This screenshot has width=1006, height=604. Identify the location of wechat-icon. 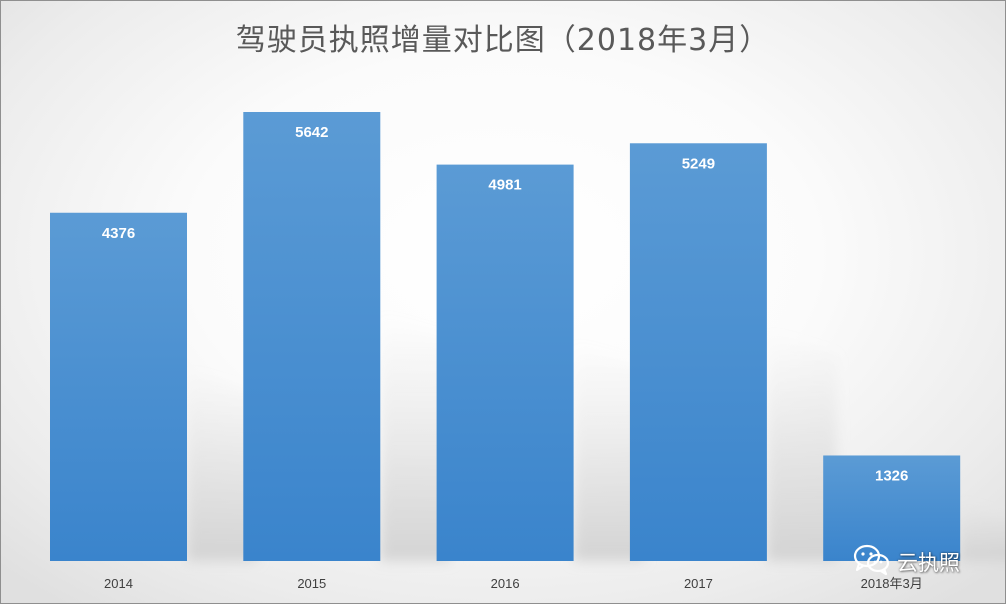
(872, 562).